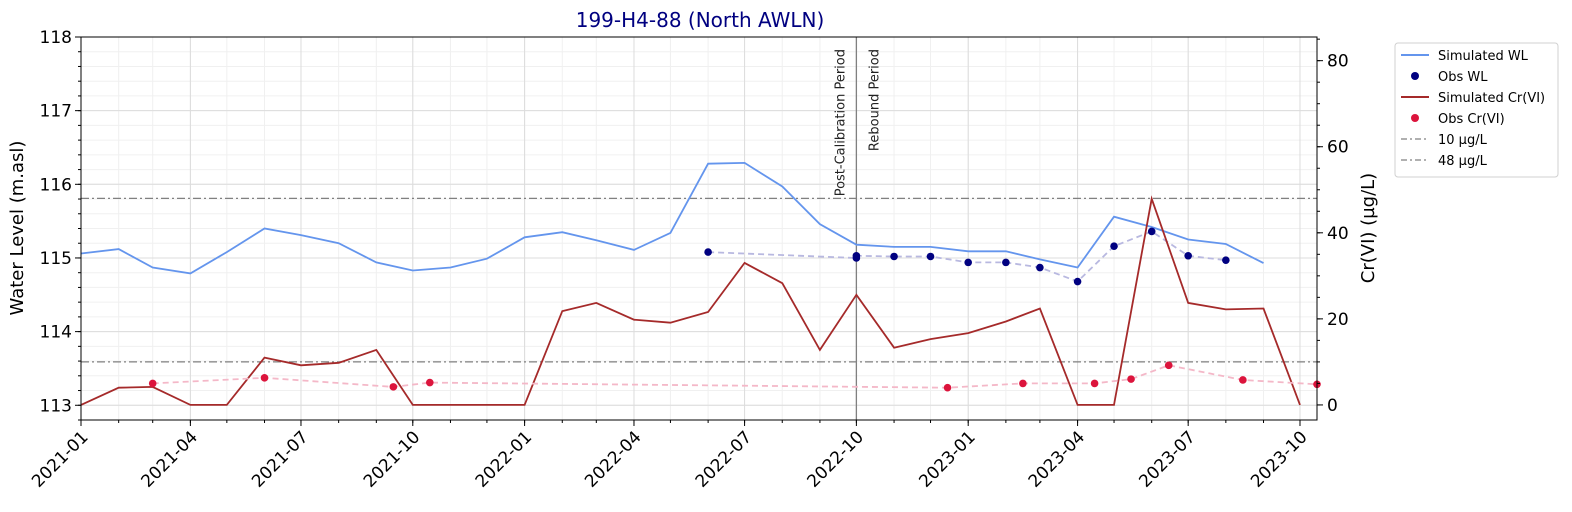 This screenshot has height=512, width=1572. What do you see at coordinates (700, 20) in the screenshot?
I see `chart-title: 199-H4-88 (North AWLN)` at bounding box center [700, 20].